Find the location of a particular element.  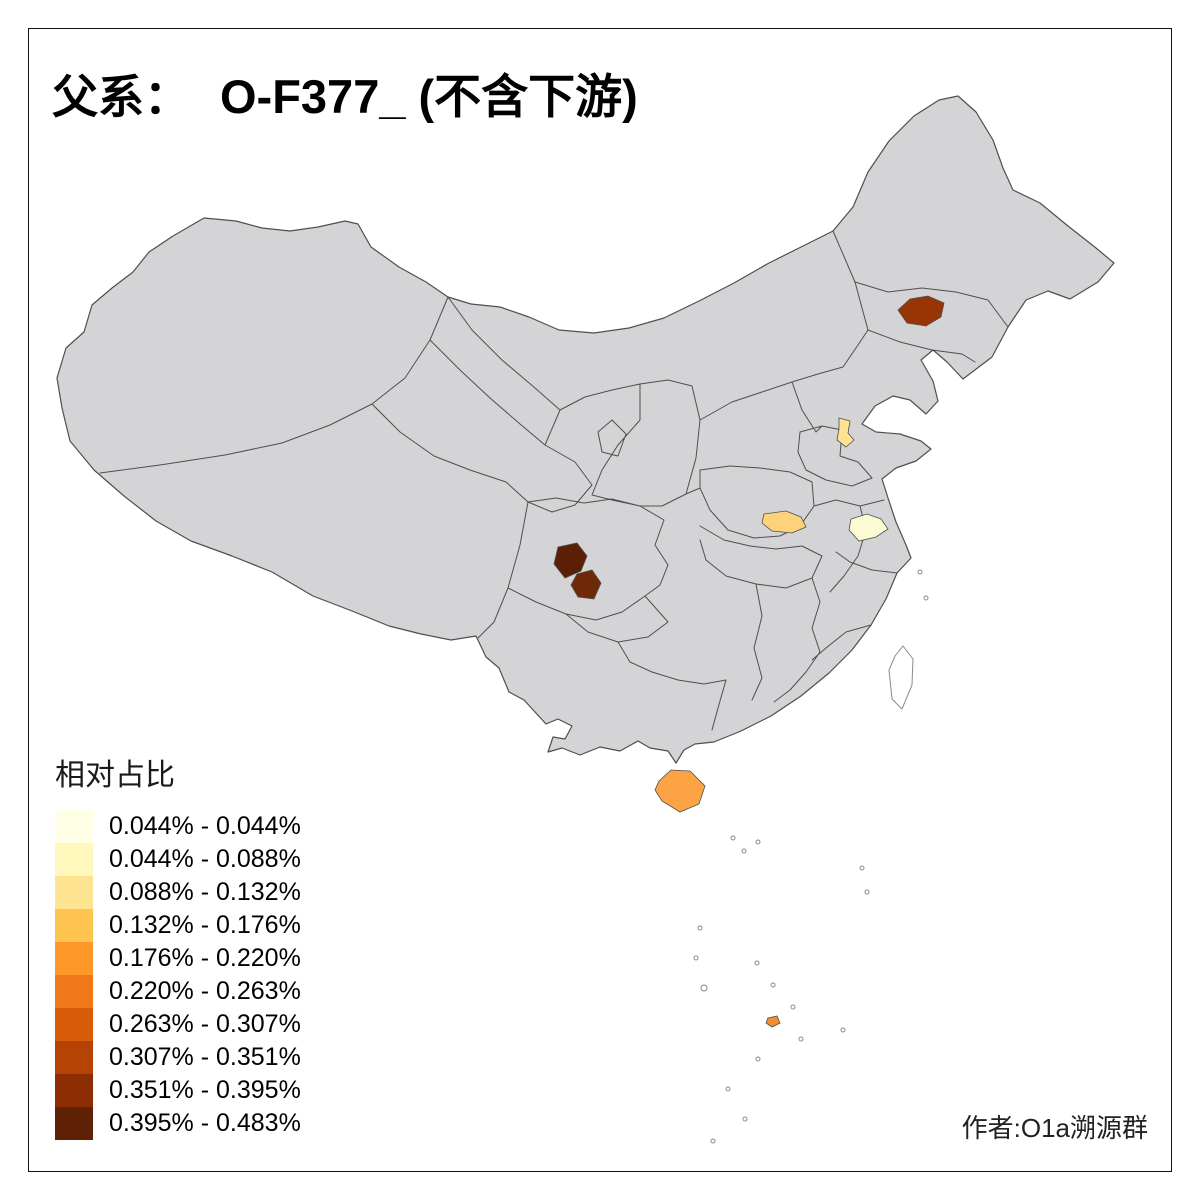

map-region-sichuan-west is located at coordinates (570, 560).